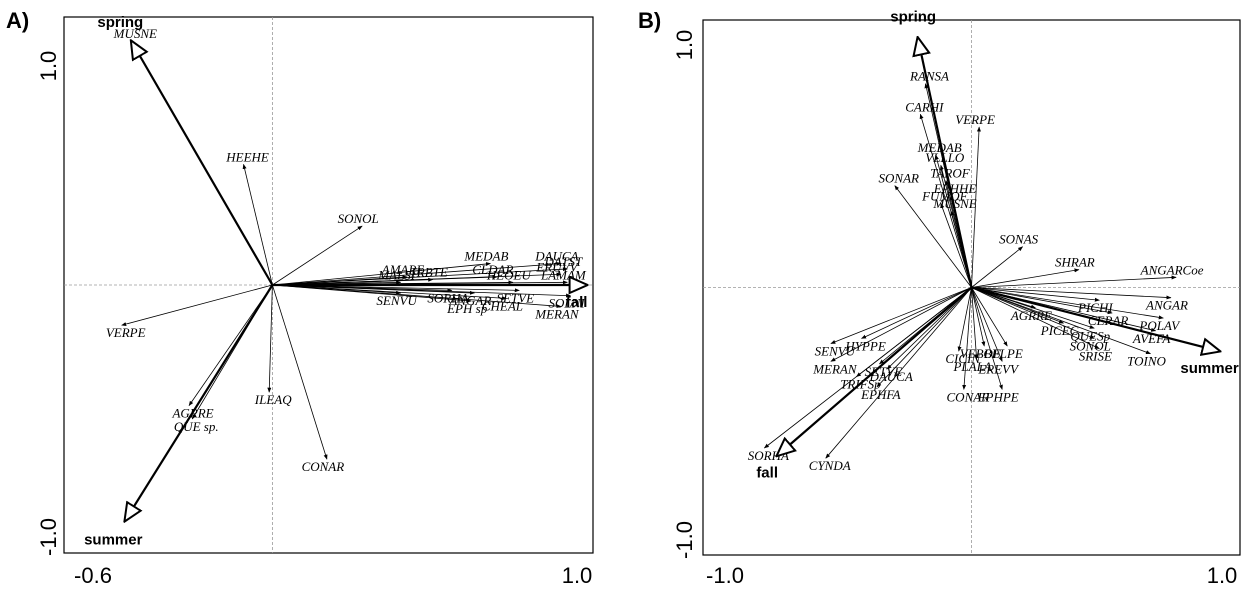 The width and height of the screenshot is (1252, 591). Describe the element at coordinates (725, 575) in the screenshot. I see `panel-b-x-tick-left: -1.0` at that location.